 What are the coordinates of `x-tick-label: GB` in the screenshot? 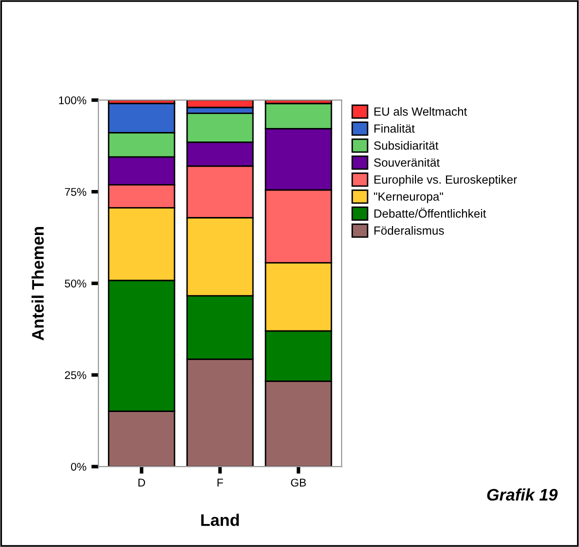 It's located at (298, 482).